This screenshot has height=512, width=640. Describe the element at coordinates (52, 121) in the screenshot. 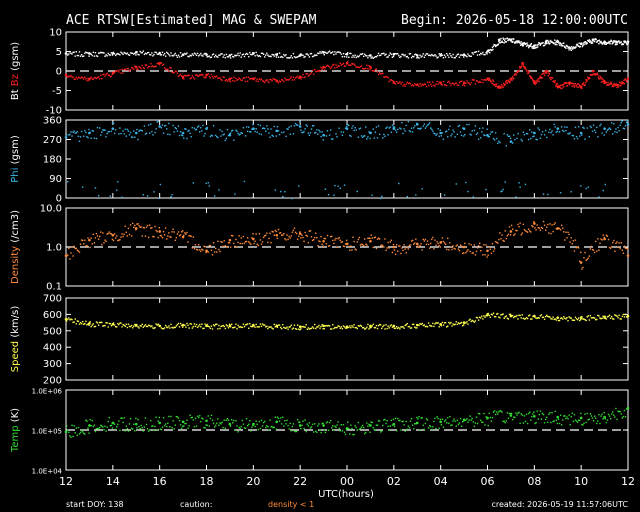

I see `y-tick-label: 360` at that location.